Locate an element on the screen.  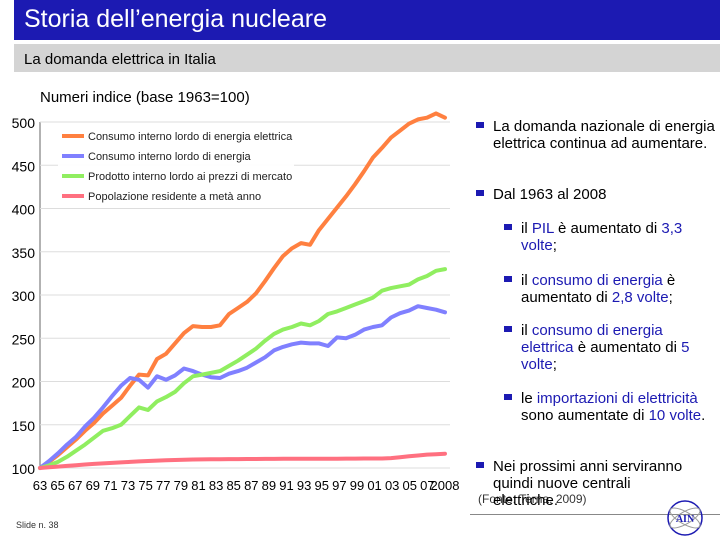
x-tick-label: 71 is located at coordinates (110, 485).